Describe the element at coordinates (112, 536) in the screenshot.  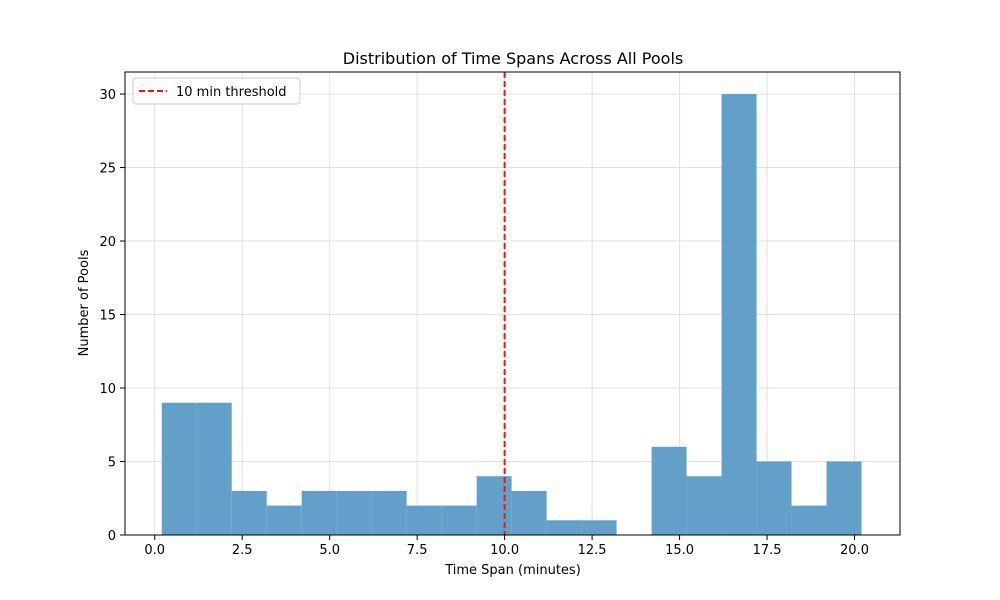
I see `y-tick-label-0: 0` at that location.